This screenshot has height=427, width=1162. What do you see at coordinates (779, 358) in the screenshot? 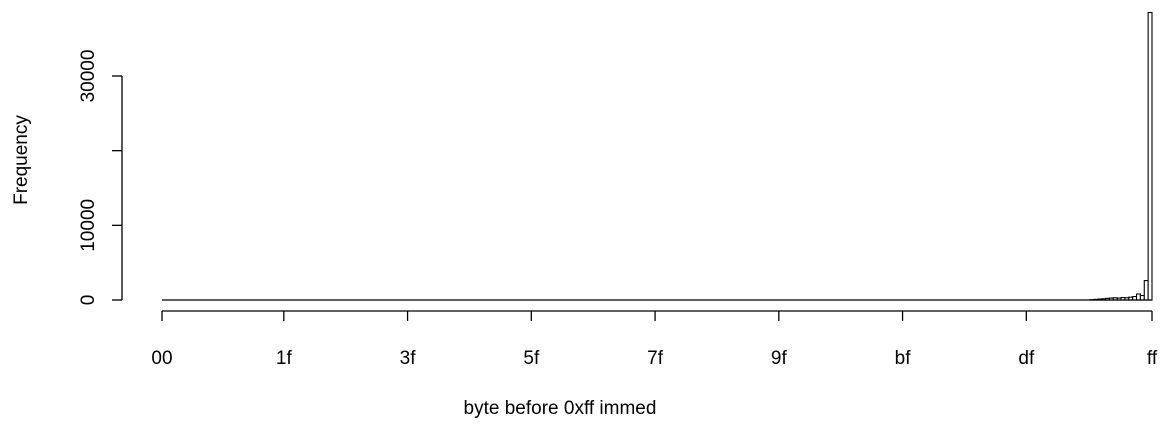
I see `x-tick-label: 9f` at bounding box center [779, 358].